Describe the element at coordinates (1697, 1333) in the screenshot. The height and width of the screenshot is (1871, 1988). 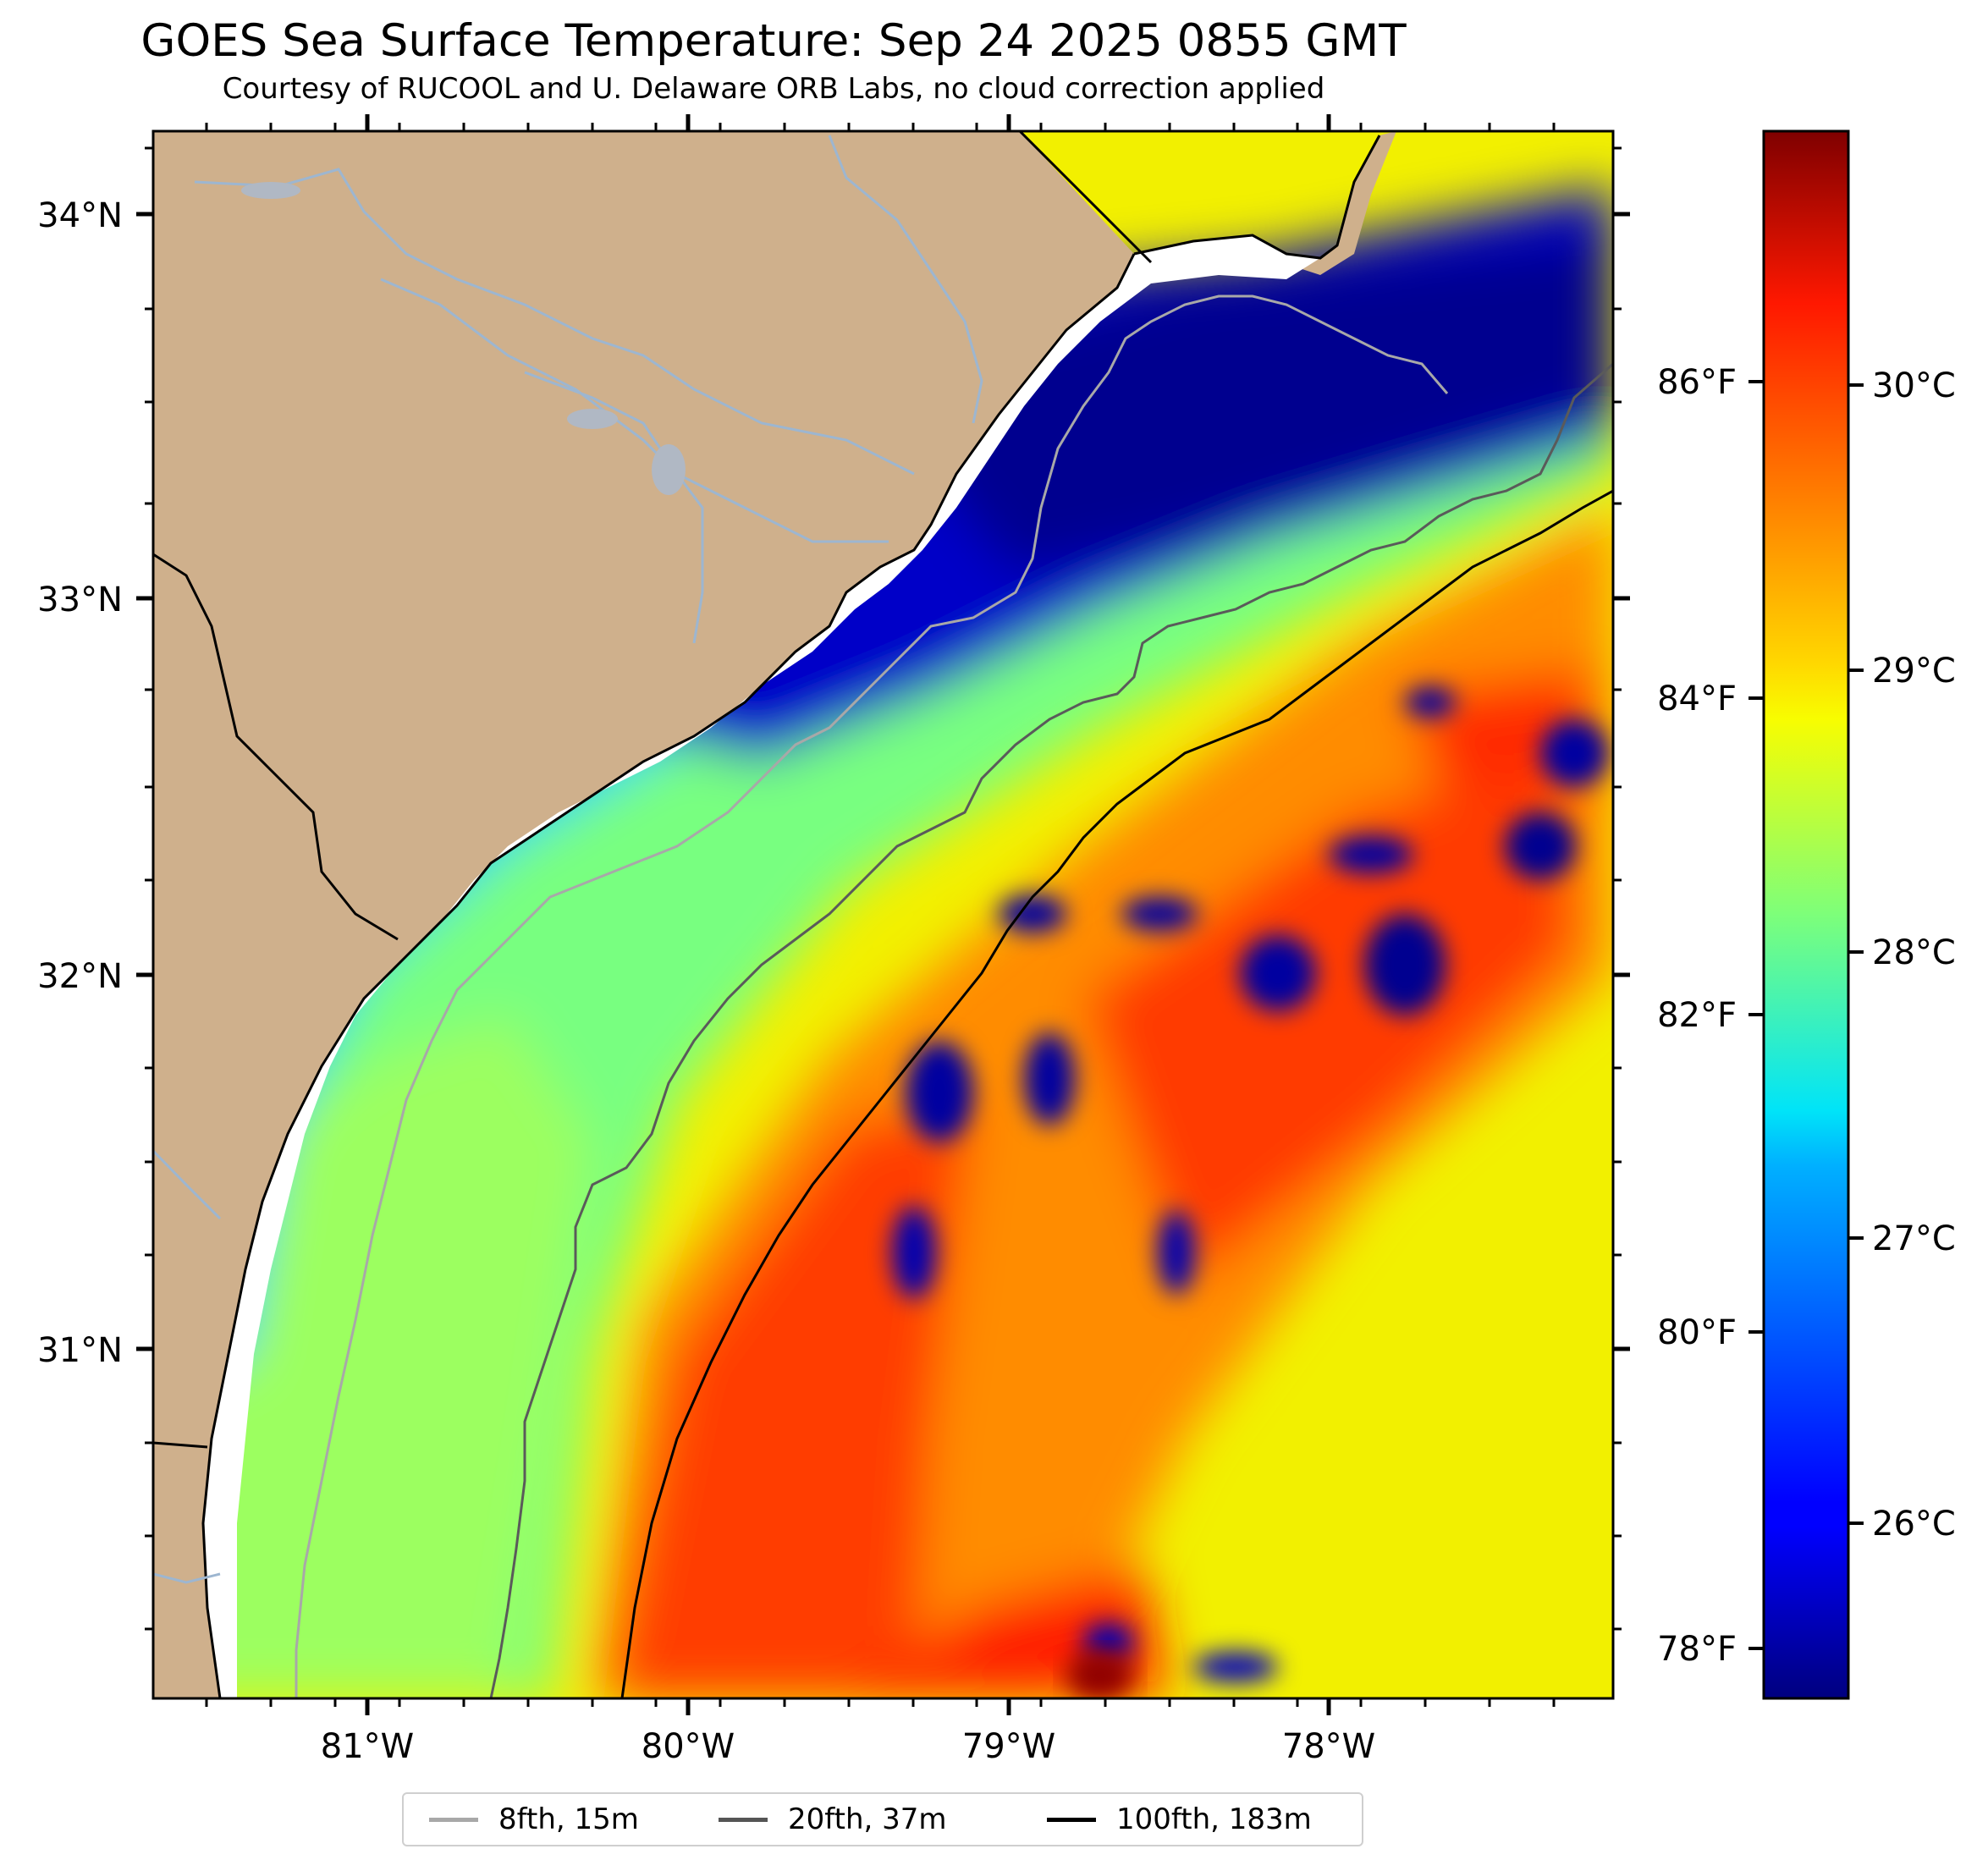
I see `colorbar-f-label: 80°F` at that location.